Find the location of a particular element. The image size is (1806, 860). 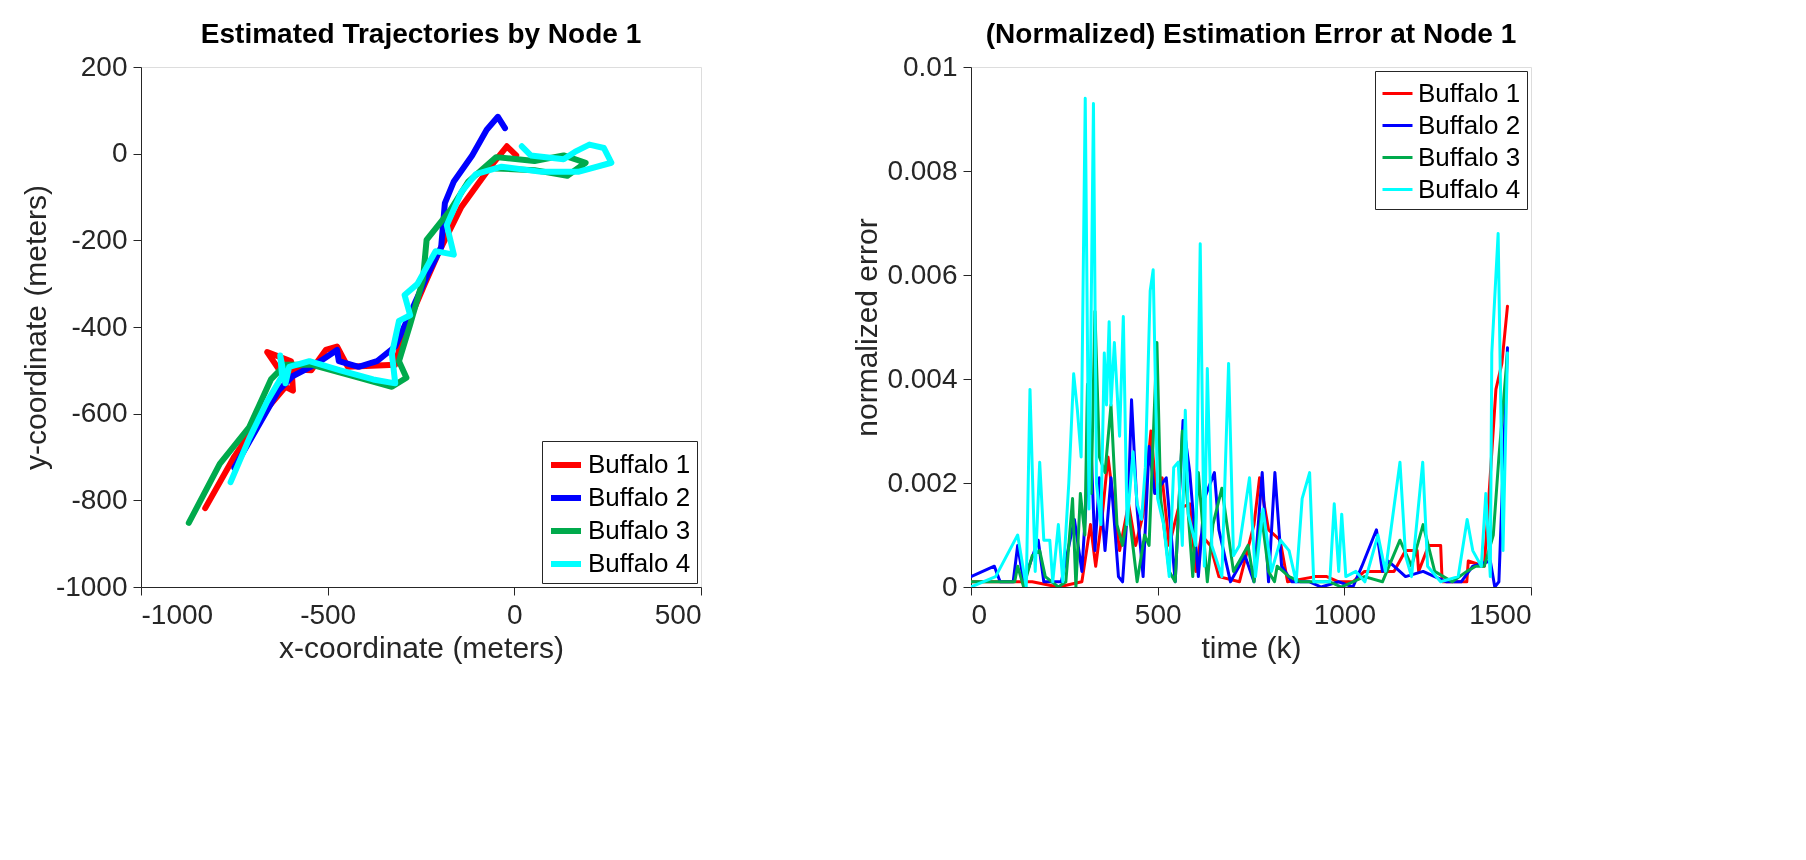

y-axis-title: y-coordinate (meters) is located at coordinates (35, 327).